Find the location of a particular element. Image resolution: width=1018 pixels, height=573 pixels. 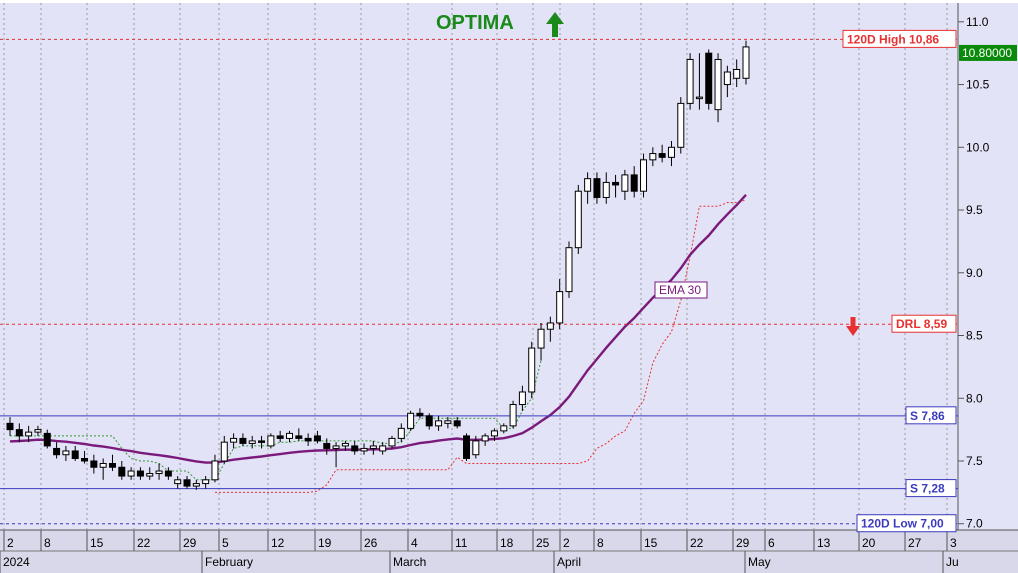

level-label-drl-text: DRL 8,59 is located at coordinates (921, 324).